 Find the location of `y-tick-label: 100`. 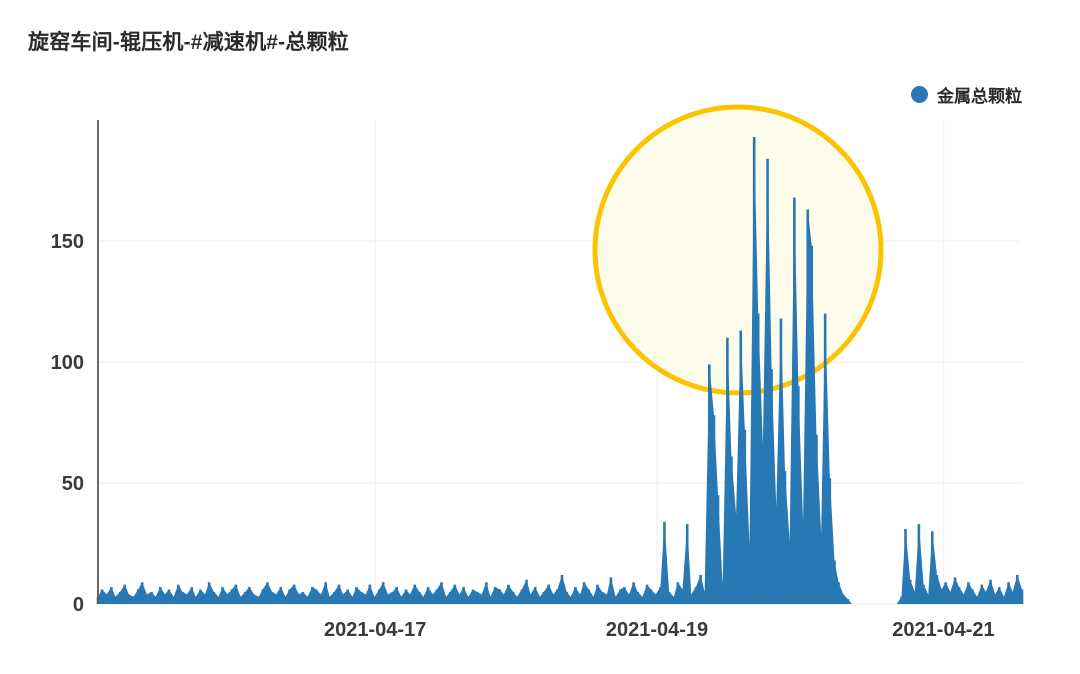

y-tick-label: 100 is located at coordinates (67, 363).